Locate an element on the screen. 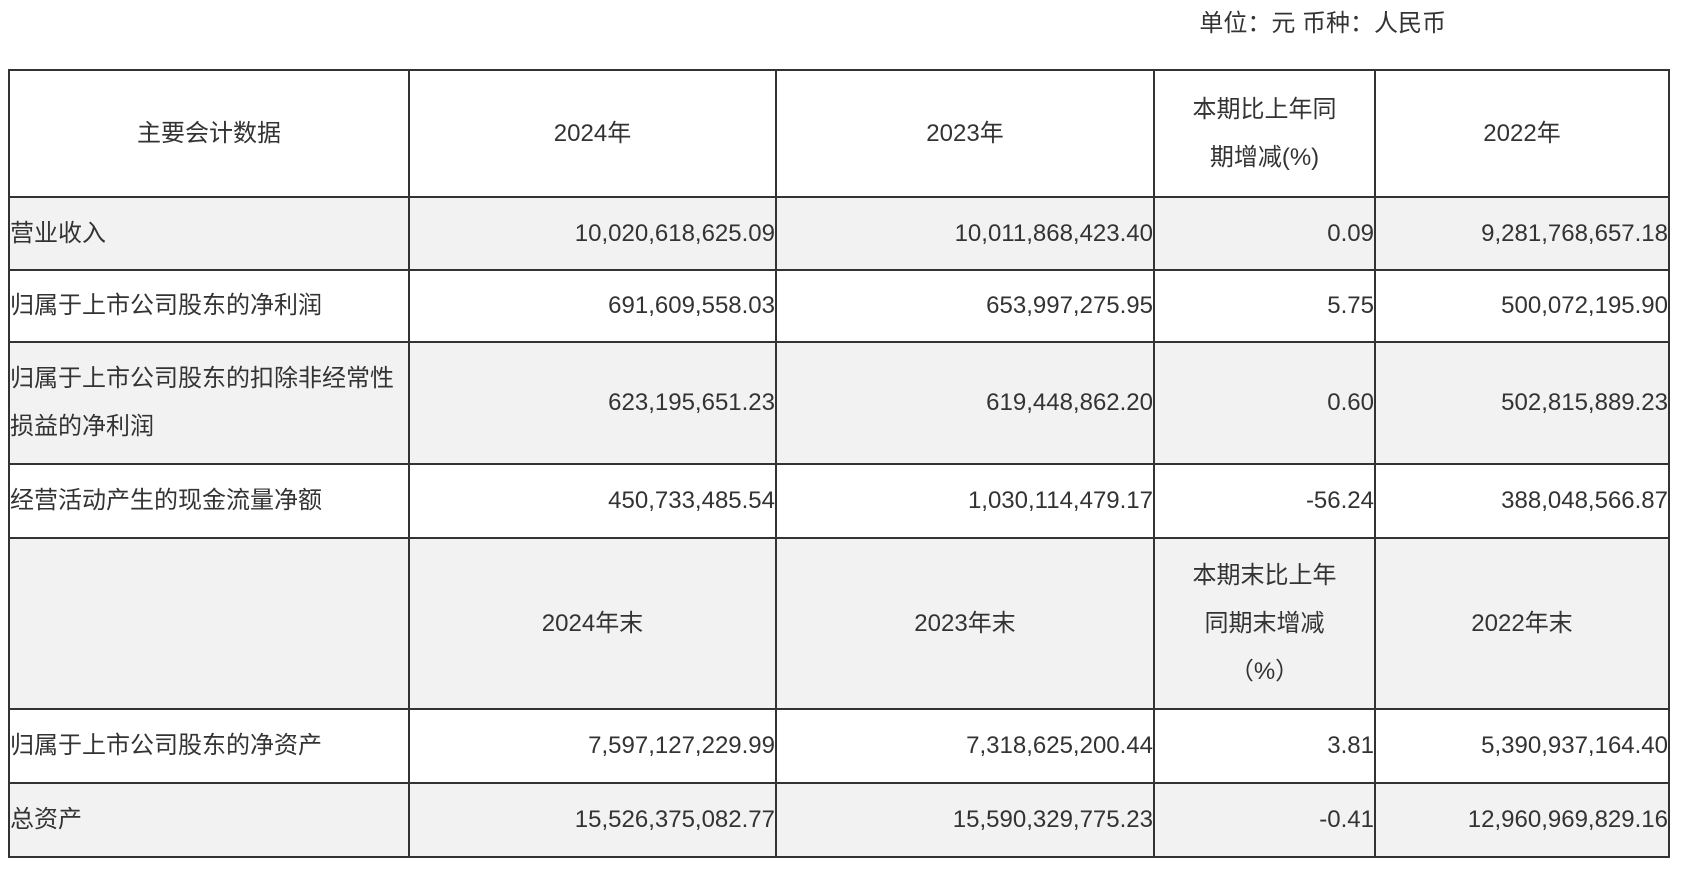 The height and width of the screenshot is (878, 1684). header-change-line1: 本期比上年同 is located at coordinates (1264, 109).